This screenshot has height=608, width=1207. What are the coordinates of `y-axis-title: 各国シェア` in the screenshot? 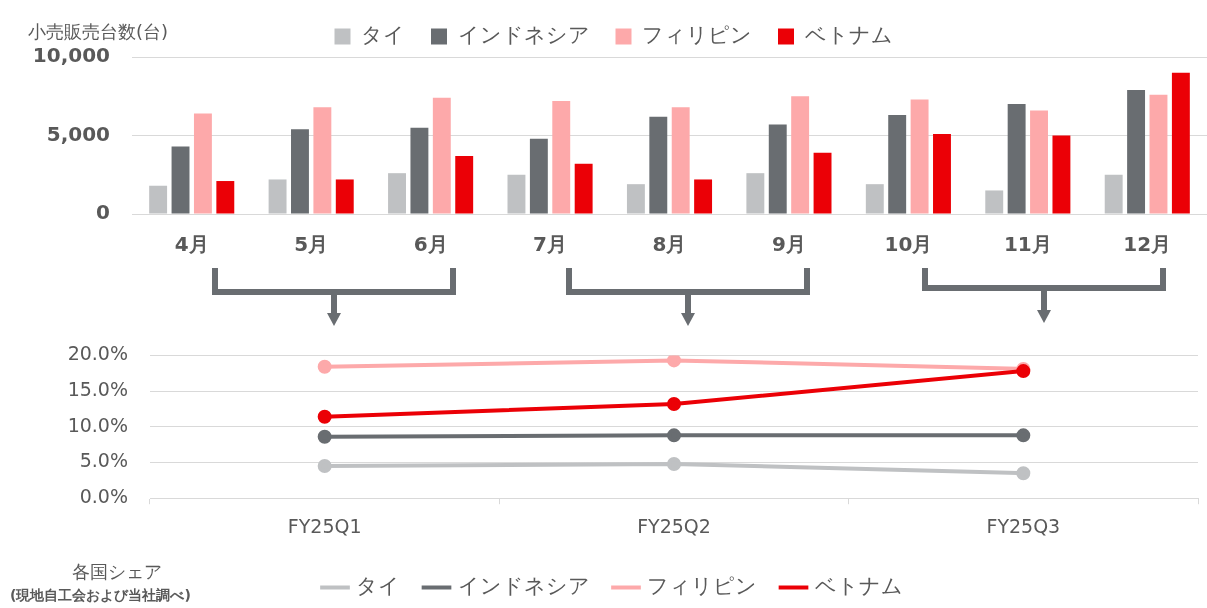 It's located at (117, 571).